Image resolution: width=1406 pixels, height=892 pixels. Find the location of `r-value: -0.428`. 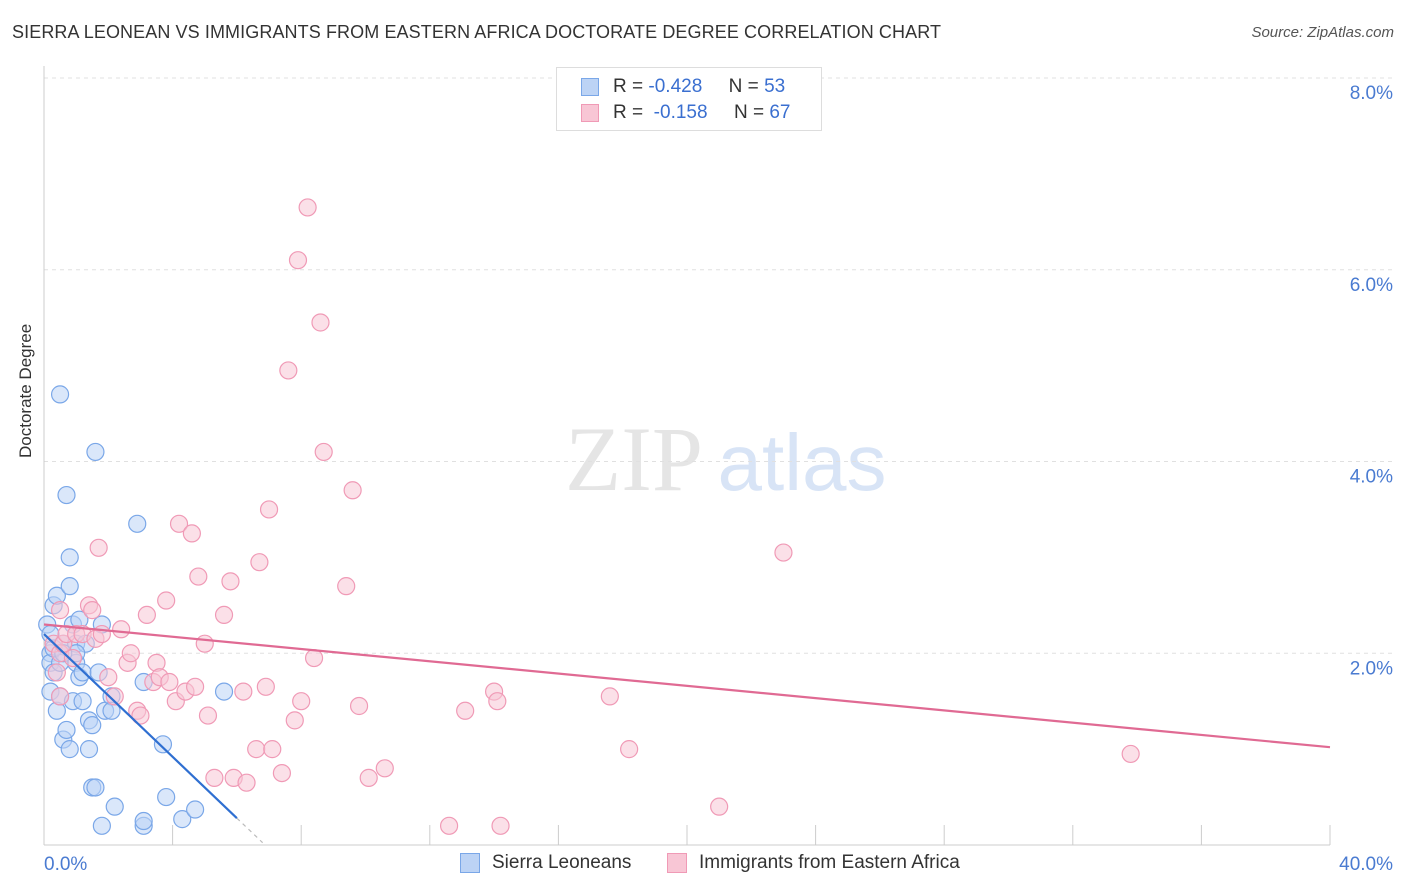

r-value: -0.428 is located at coordinates (675, 86).